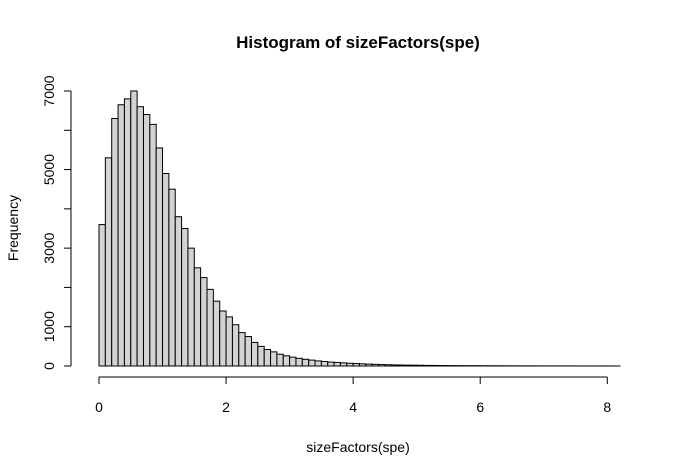 Image resolution: width=683 pixels, height=475 pixels. What do you see at coordinates (49, 169) in the screenshot?
I see `y-tick-label: 5000` at bounding box center [49, 169].